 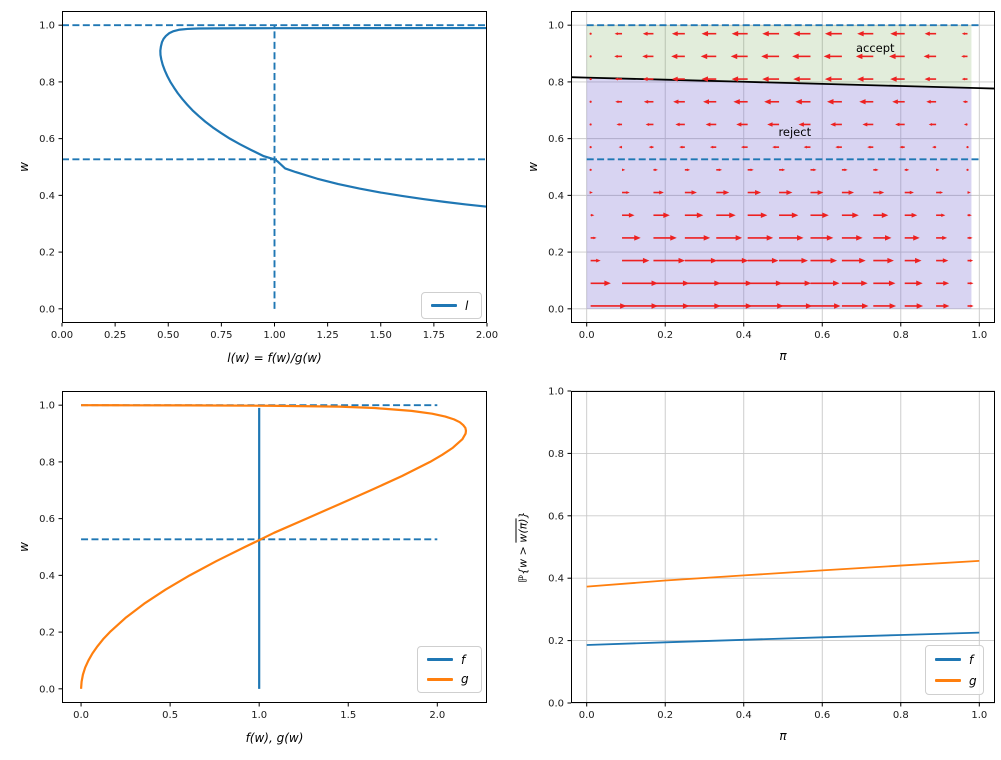 What do you see at coordinates (523, 562) in the screenshot?
I see `y-axis-label-prefix: ℙ{w >` at bounding box center [523, 562].